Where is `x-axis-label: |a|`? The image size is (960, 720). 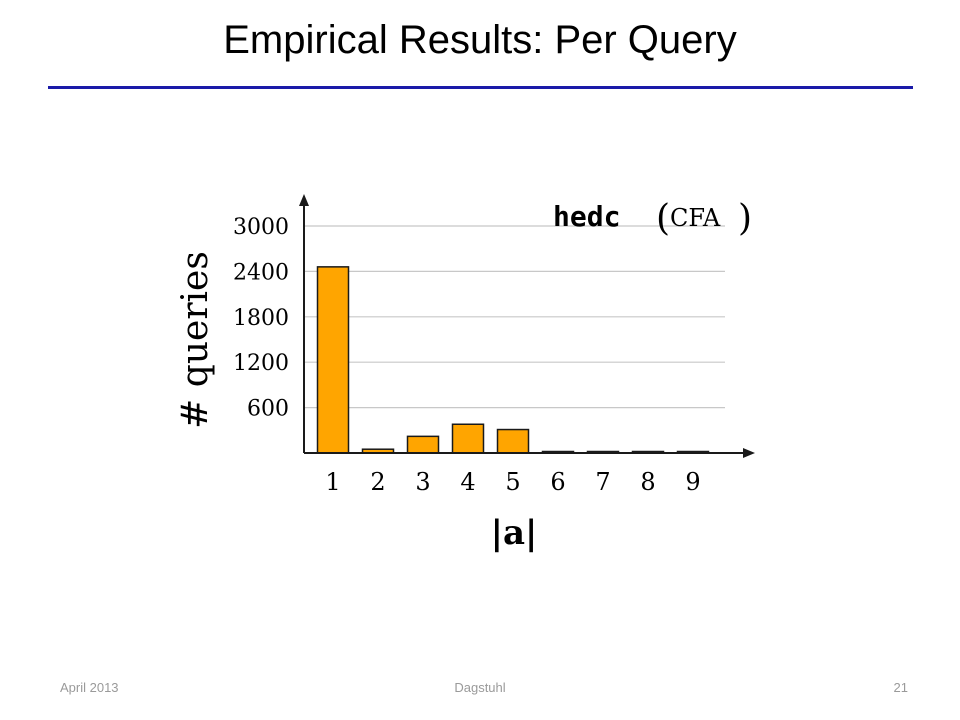
x-axis-label: |a| is located at coordinates (514, 533).